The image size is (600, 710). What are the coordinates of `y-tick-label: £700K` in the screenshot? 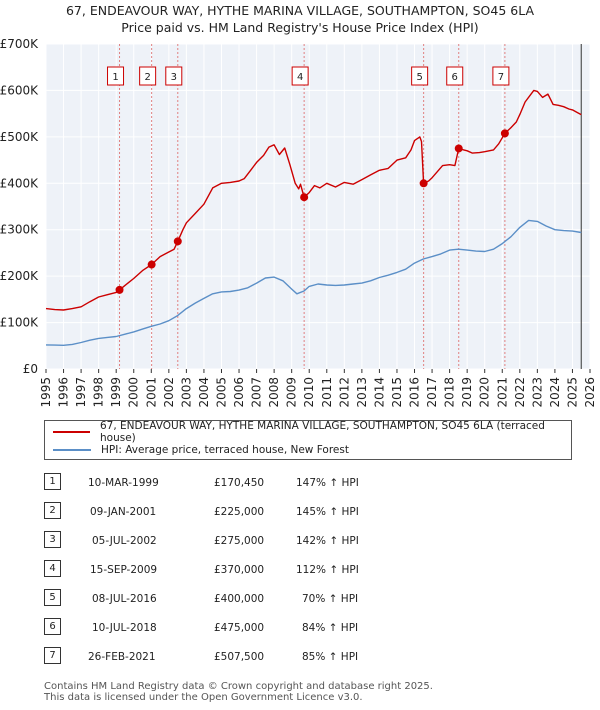 It's located at (19, 44).